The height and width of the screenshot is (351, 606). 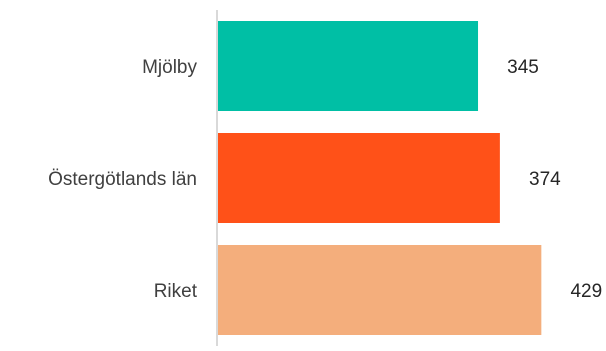 I want to click on bar-ostergotlands-lan, so click(x=359, y=178).